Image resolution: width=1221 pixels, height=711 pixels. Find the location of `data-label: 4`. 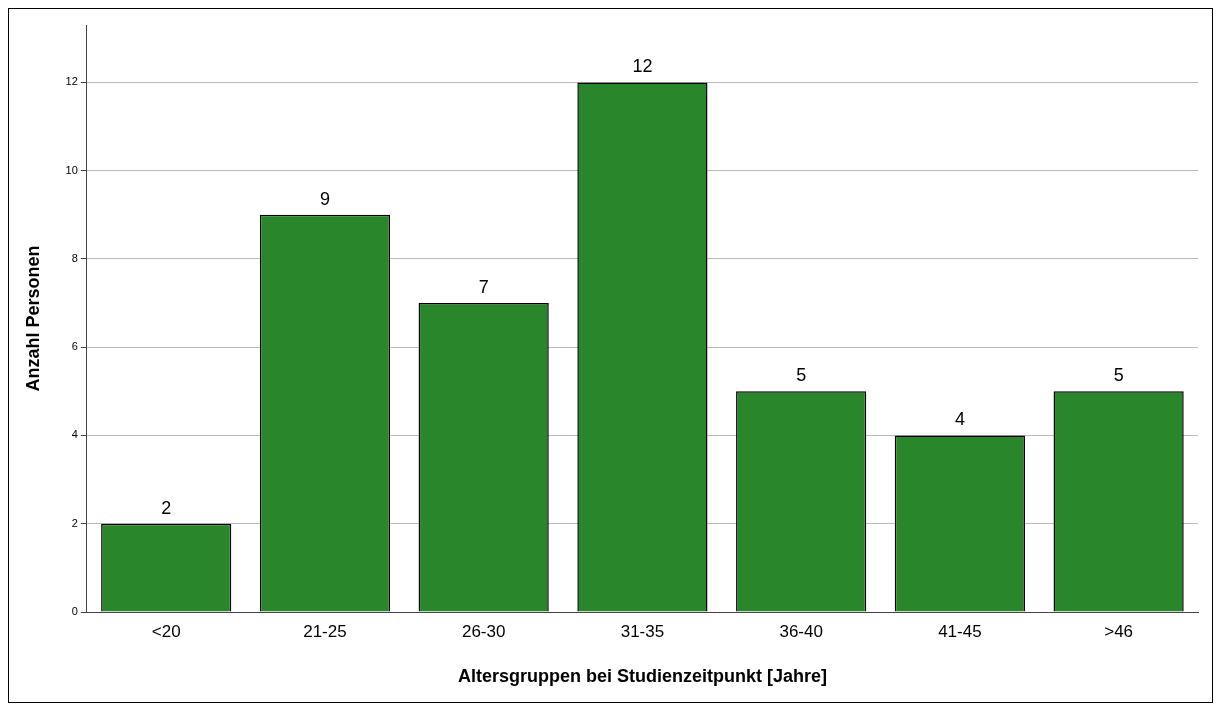

data-label: 4 is located at coordinates (959, 419).